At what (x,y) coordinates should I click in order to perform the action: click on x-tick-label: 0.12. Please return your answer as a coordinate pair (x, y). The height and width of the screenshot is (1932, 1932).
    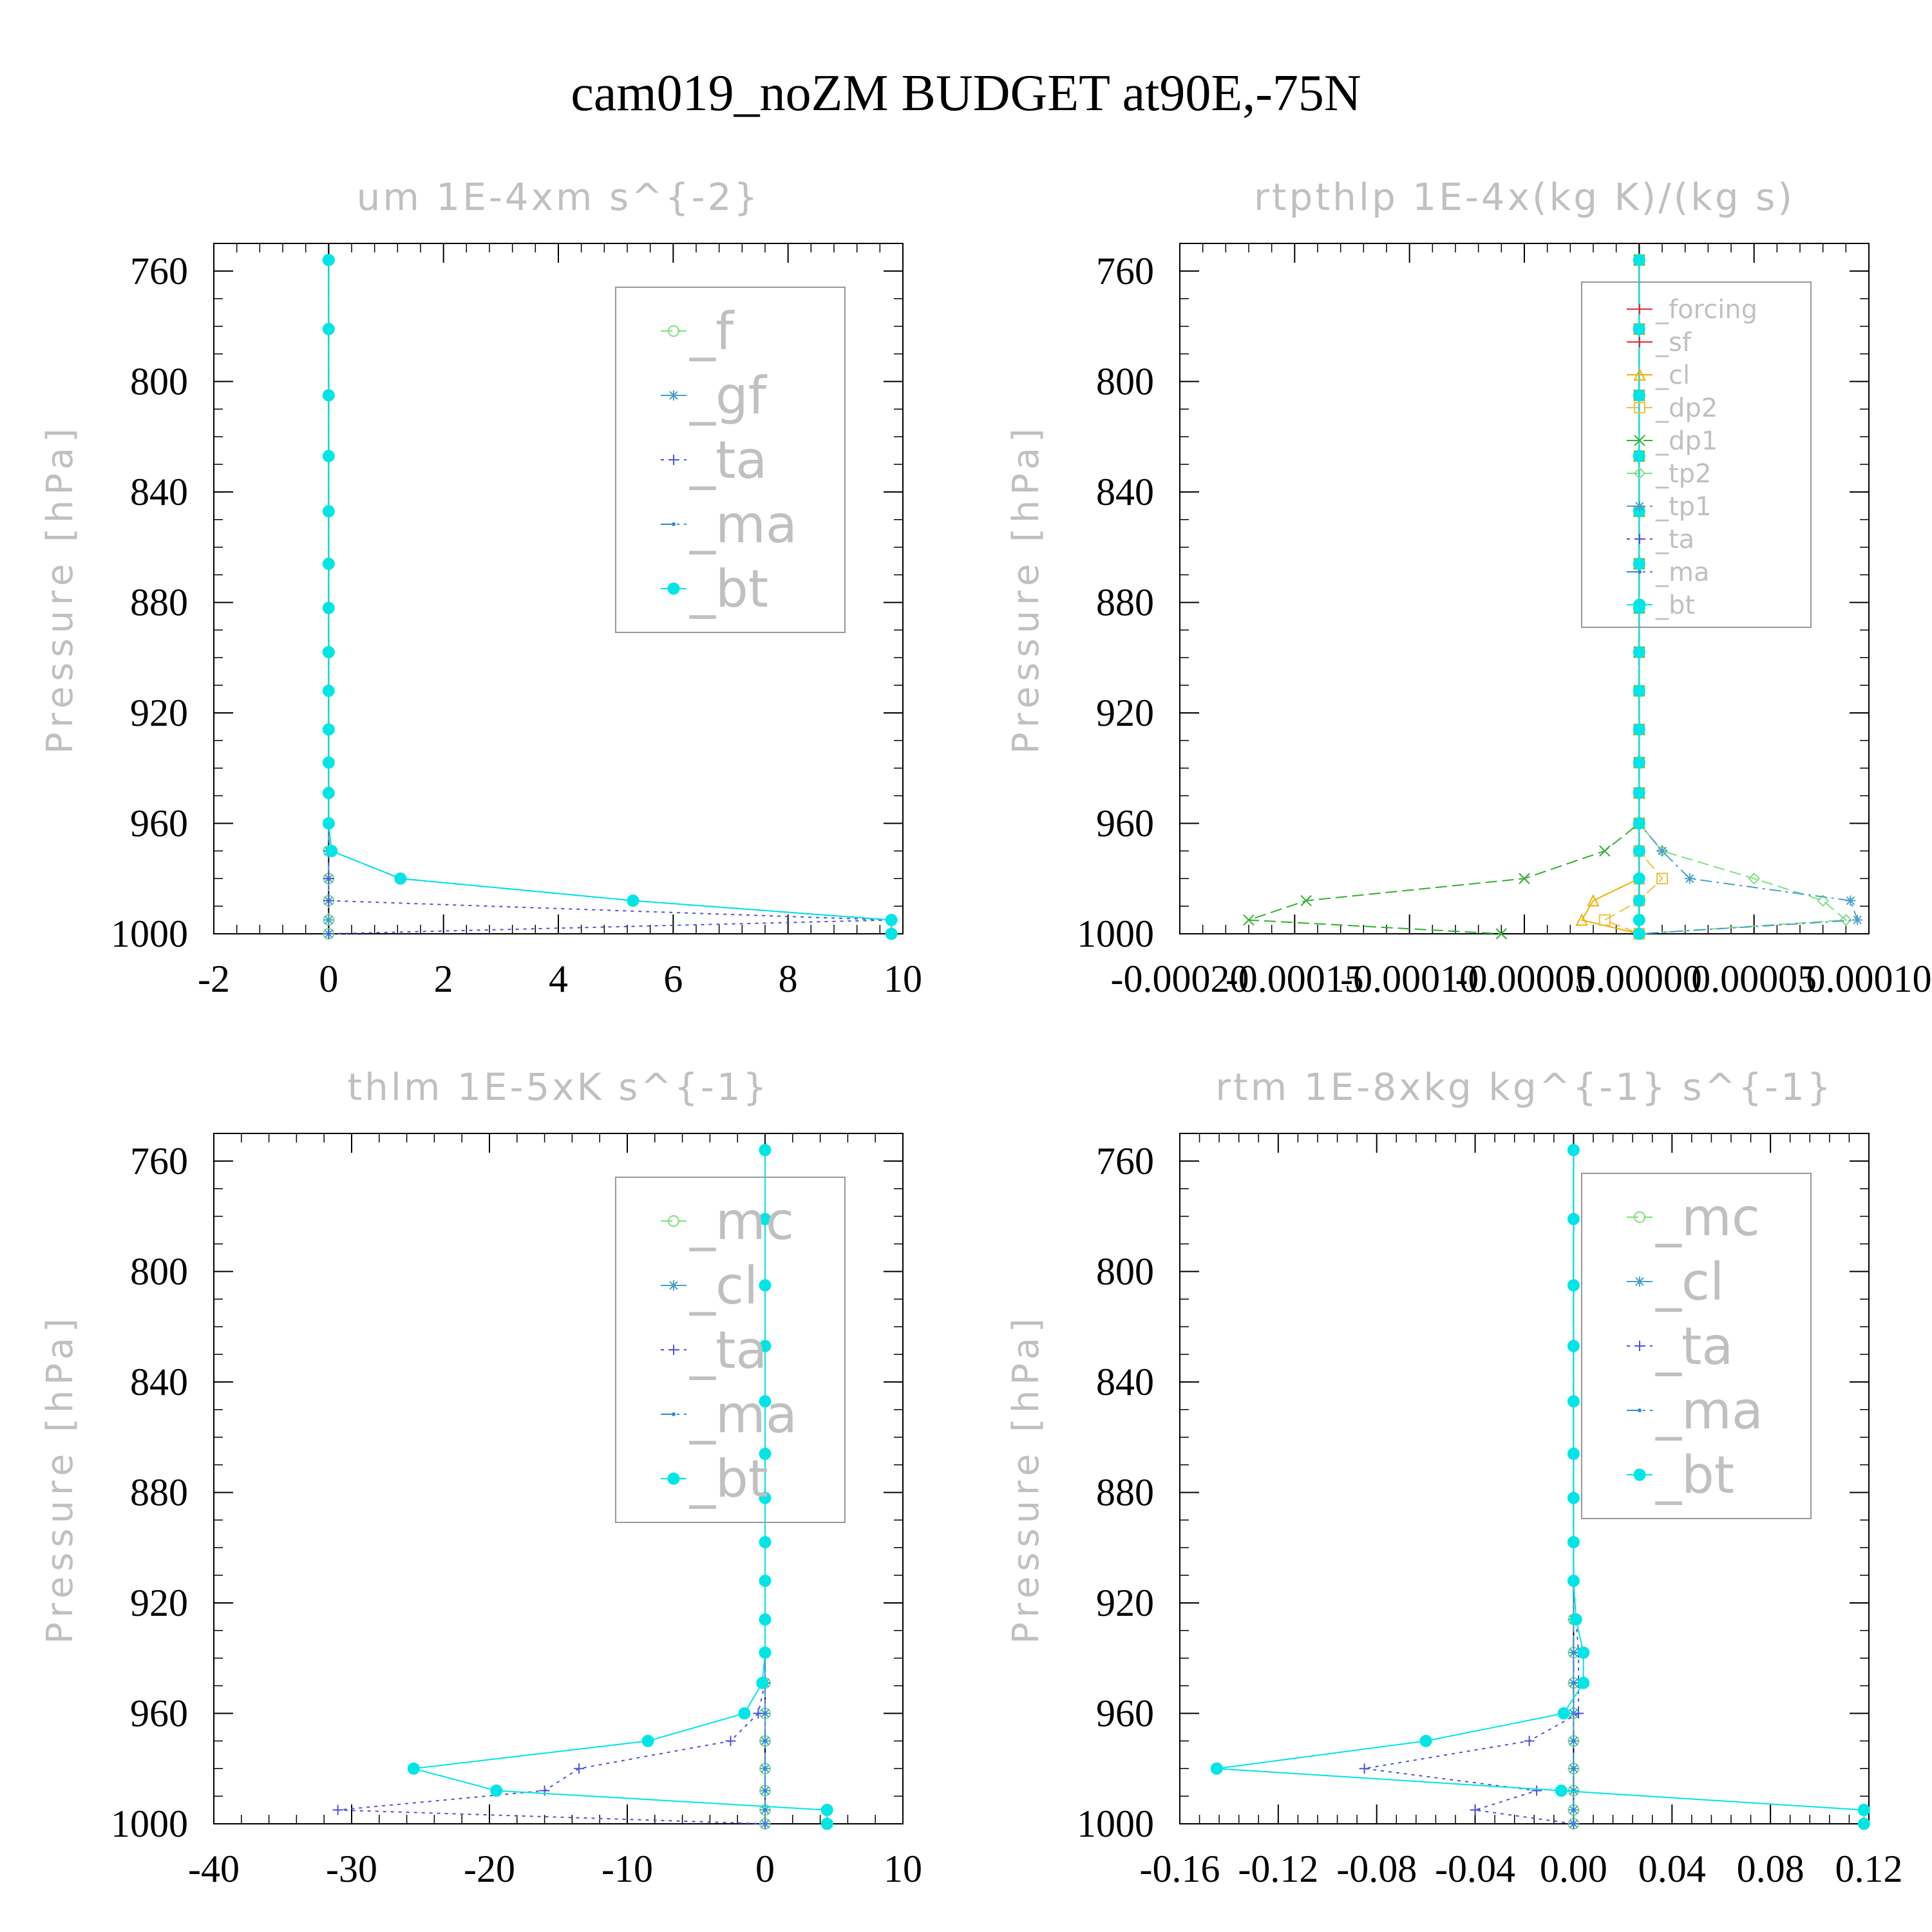
    Looking at the image, I should click on (1869, 1869).